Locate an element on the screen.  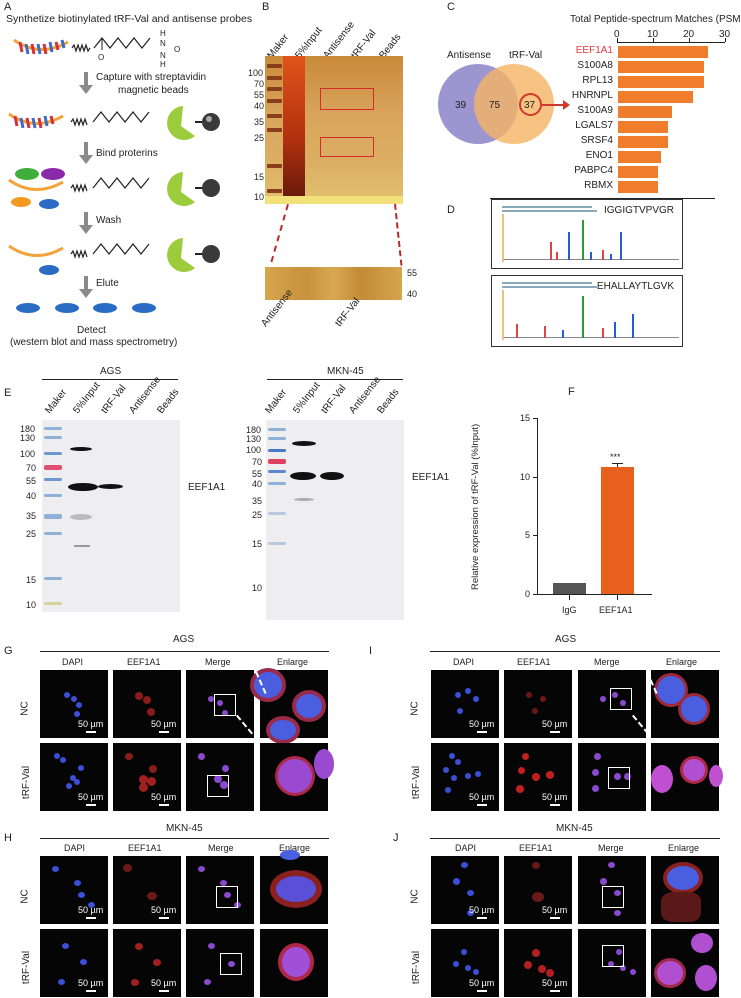
gene-label: EEF1A1 is located at coordinates (594, 50).